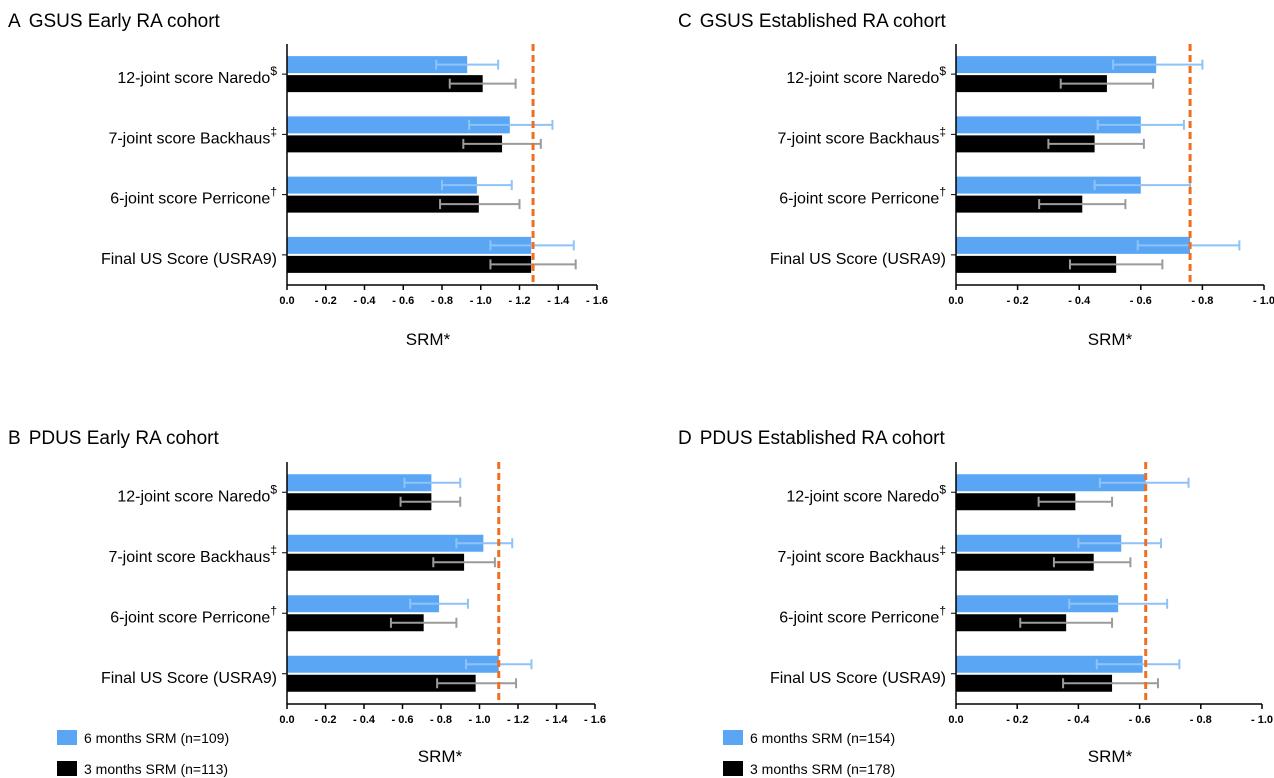  What do you see at coordinates (823, 438) in the screenshot?
I see `panel-title: PDUS Established RA cohort` at bounding box center [823, 438].